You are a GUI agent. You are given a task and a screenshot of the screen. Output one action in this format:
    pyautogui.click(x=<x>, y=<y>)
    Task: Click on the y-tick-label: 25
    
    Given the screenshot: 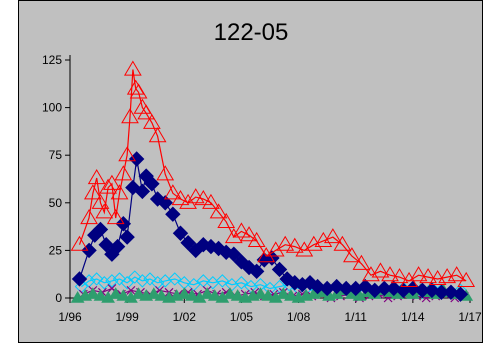 What is the action you would take?
    pyautogui.click(x=56, y=250)
    